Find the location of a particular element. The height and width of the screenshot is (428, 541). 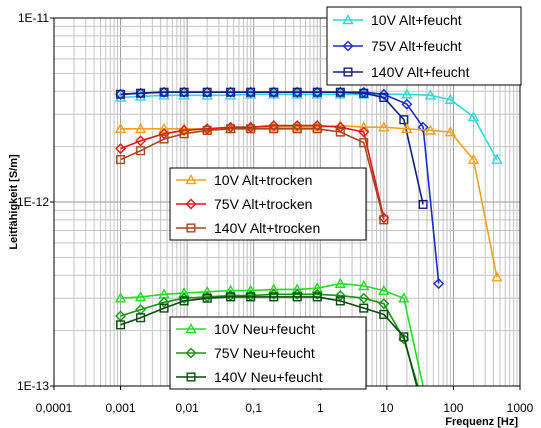

legend-entry: 75V Alt+feucht is located at coordinates (397, 46).